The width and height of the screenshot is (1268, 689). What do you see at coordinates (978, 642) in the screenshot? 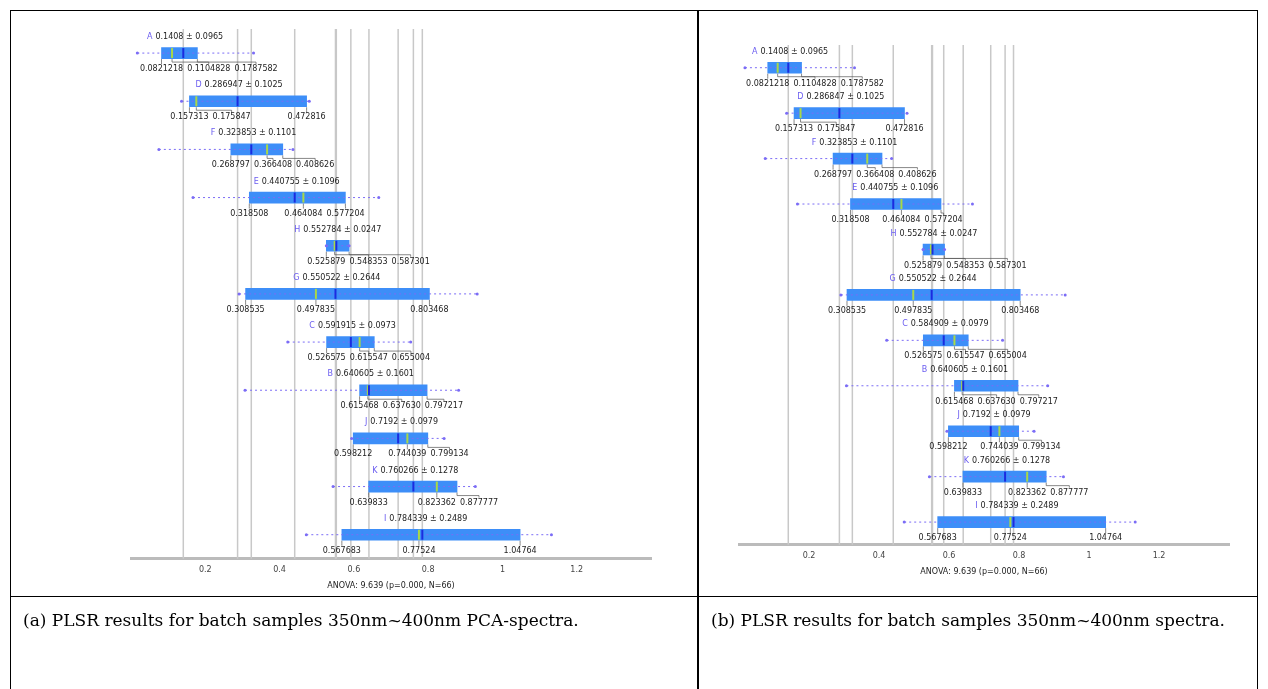
I see `text: (b) PLSR results for batch samples 350nm~400nm spectra.` at bounding box center [978, 642].